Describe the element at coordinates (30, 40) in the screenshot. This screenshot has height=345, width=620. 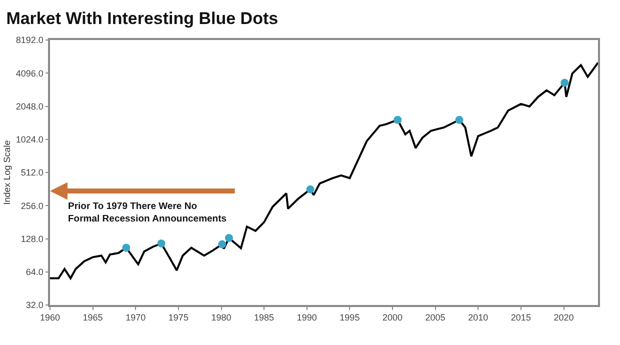
I see `y-tick-label: 8192.0` at that location.